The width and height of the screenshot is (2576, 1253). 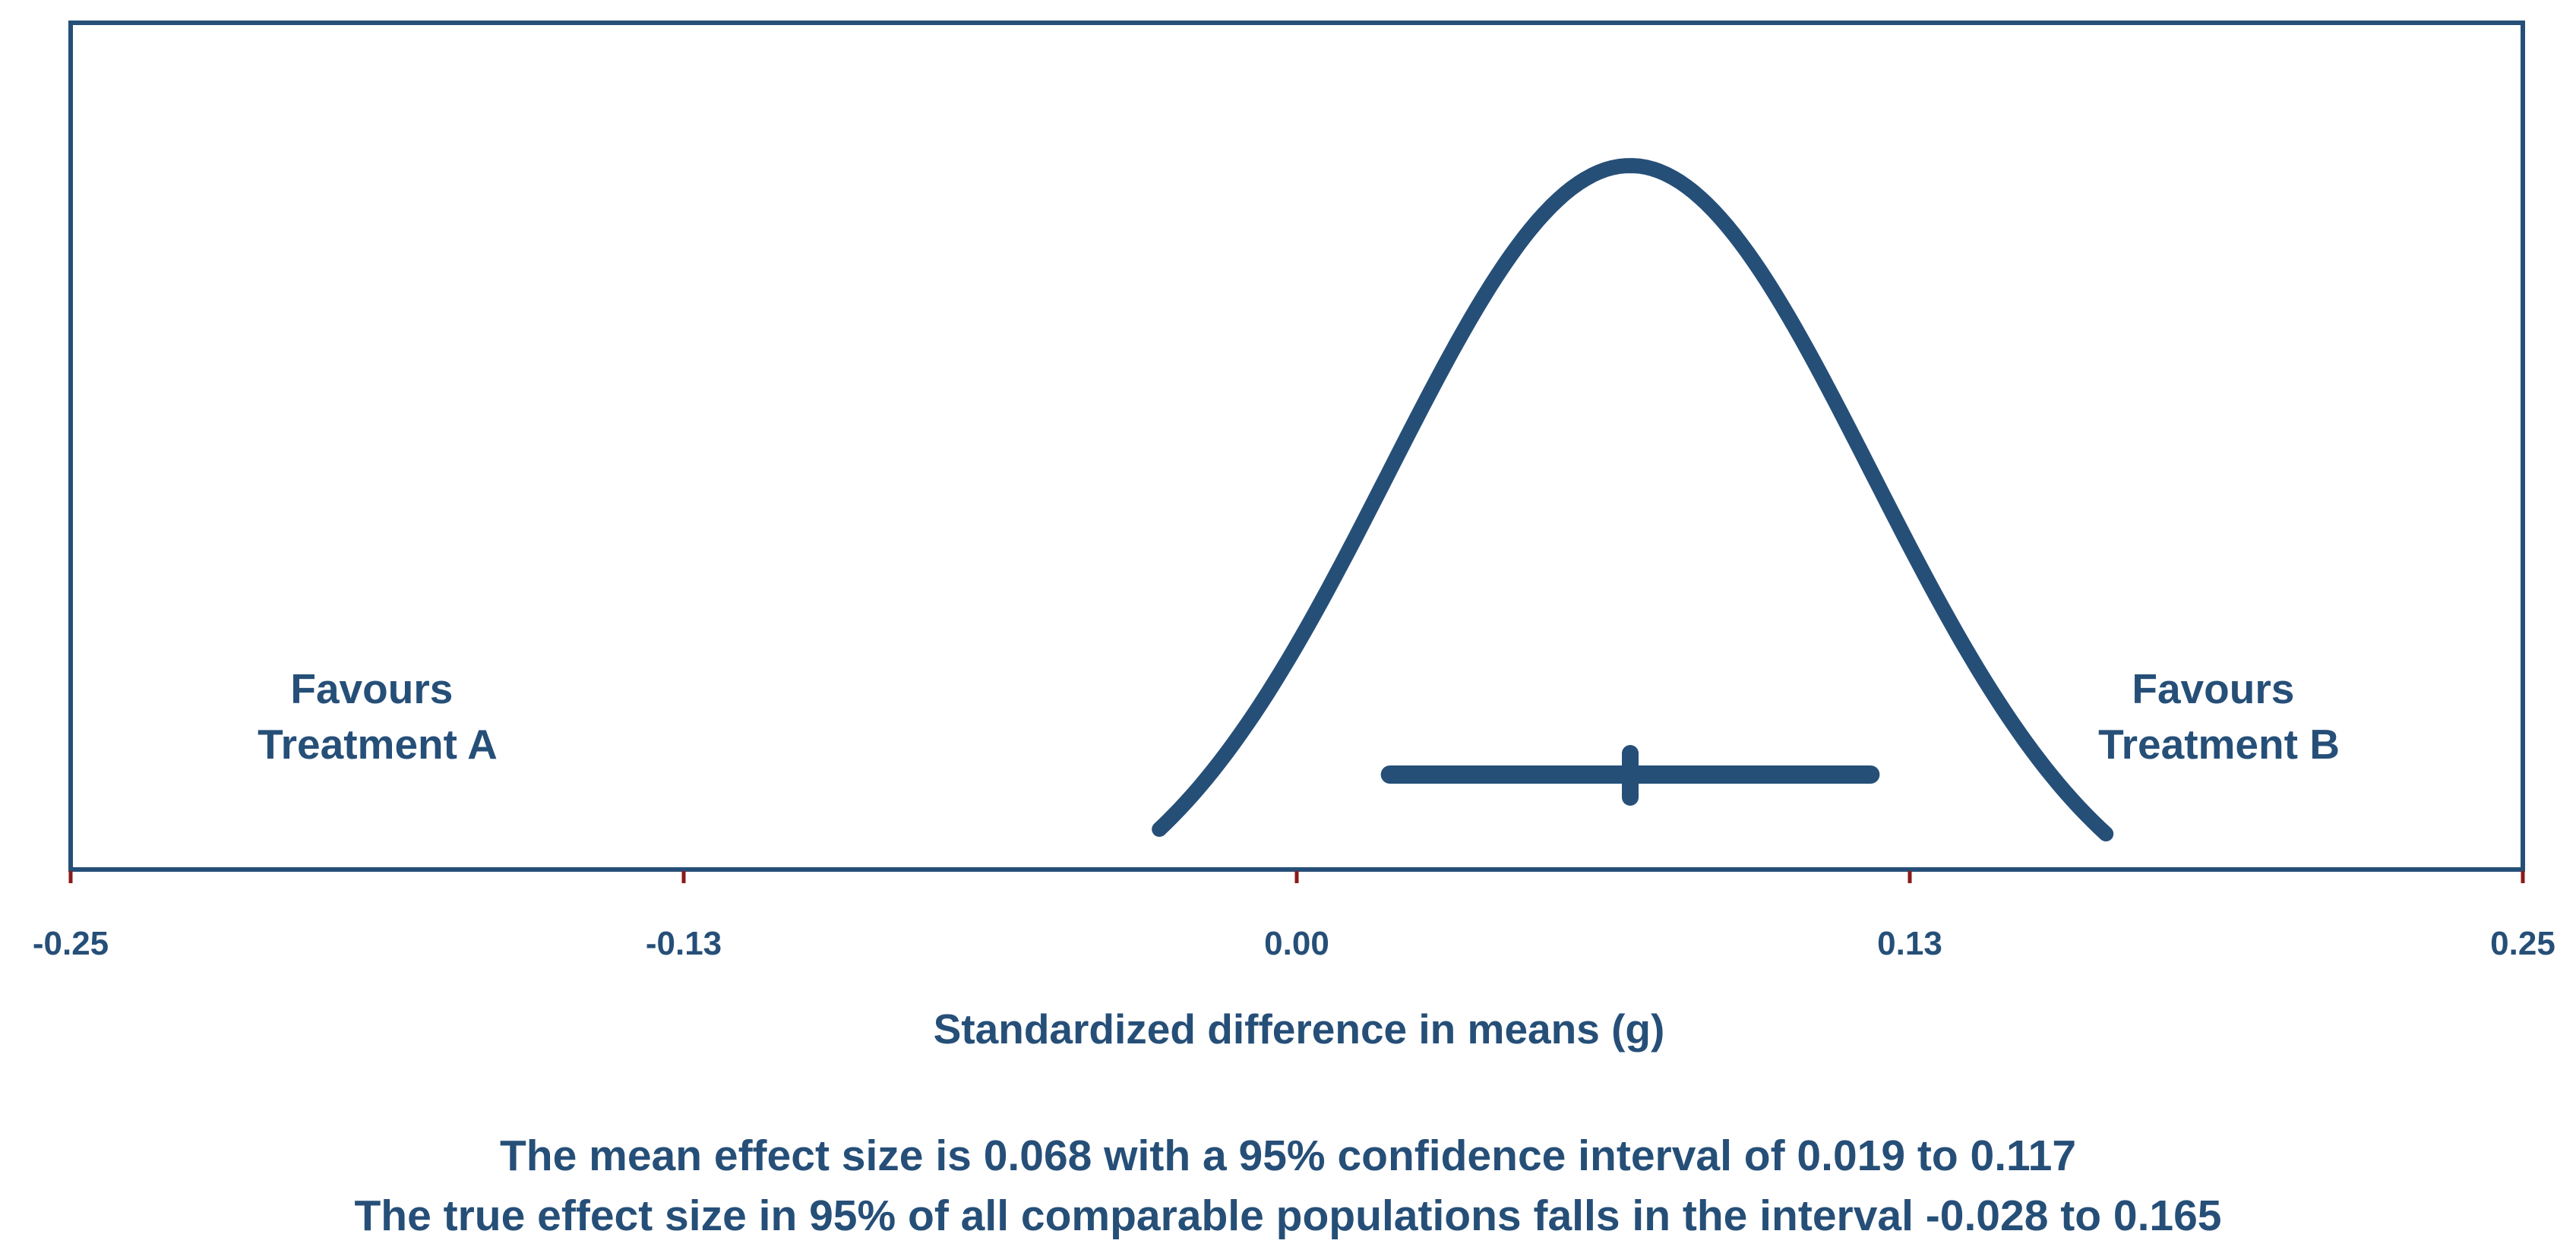 What do you see at coordinates (2213, 688) in the screenshot?
I see `favours-b-line1: Favours` at bounding box center [2213, 688].